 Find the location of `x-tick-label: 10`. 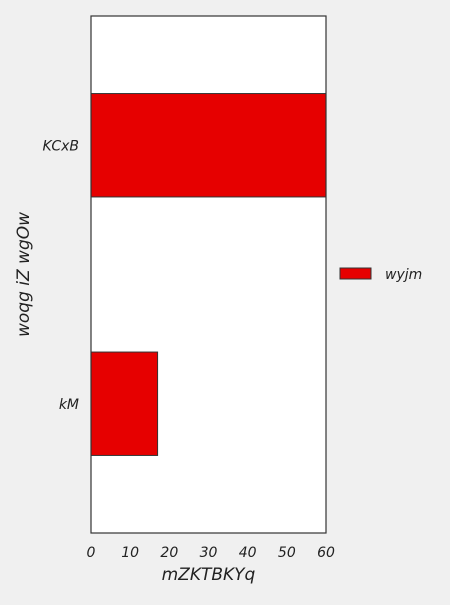

x-tick-label: 10 is located at coordinates (130, 553).